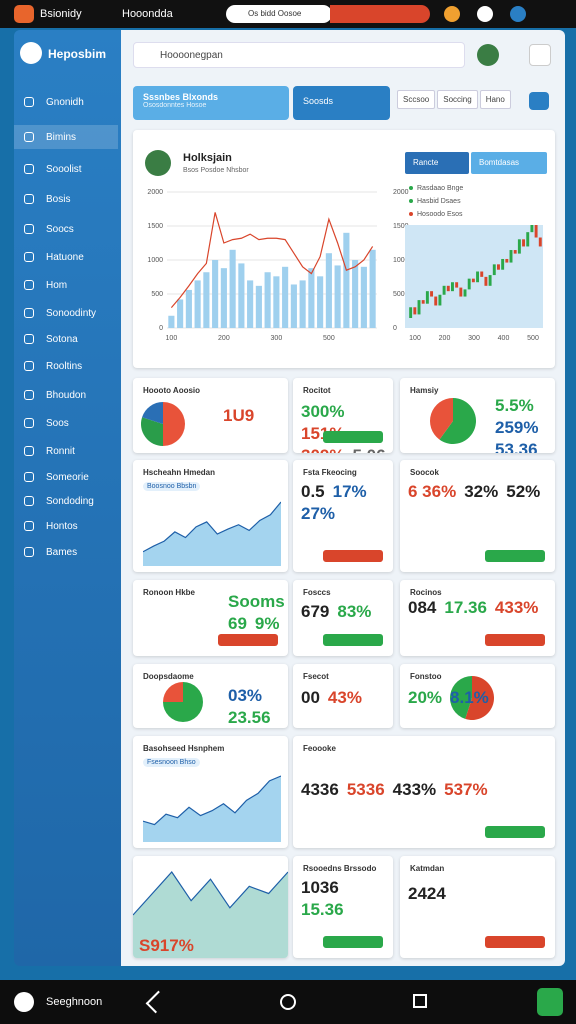  What do you see at coordinates (401, 226) in the screenshot?
I see `y2-tick-label: 1500` at bounding box center [401, 226].